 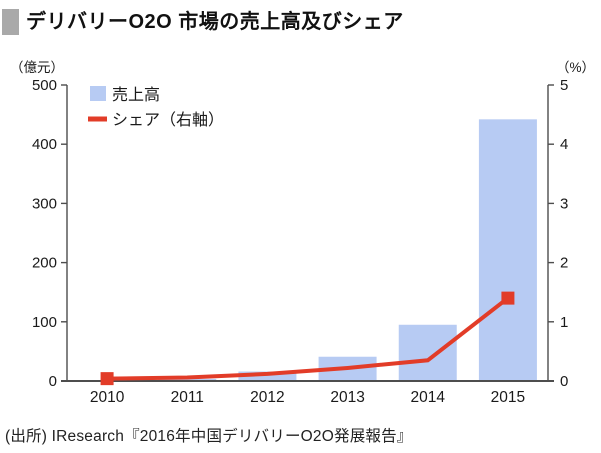 I want to click on right-axis-tick-label: 4, so click(x=564, y=144).